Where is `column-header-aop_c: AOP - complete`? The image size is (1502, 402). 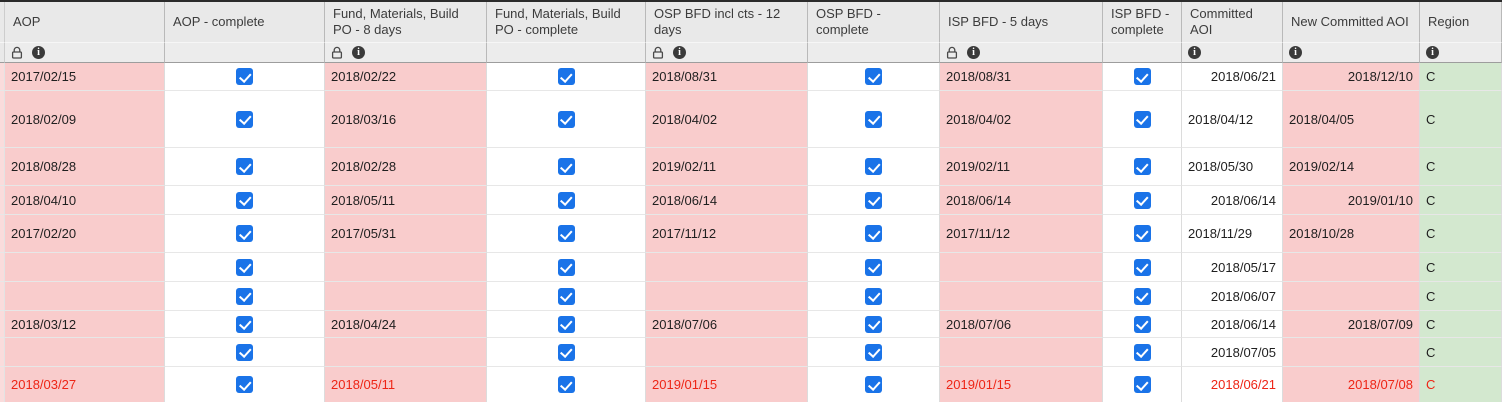
column-header-aop_c: AOP - complete is located at coordinates (245, 22).